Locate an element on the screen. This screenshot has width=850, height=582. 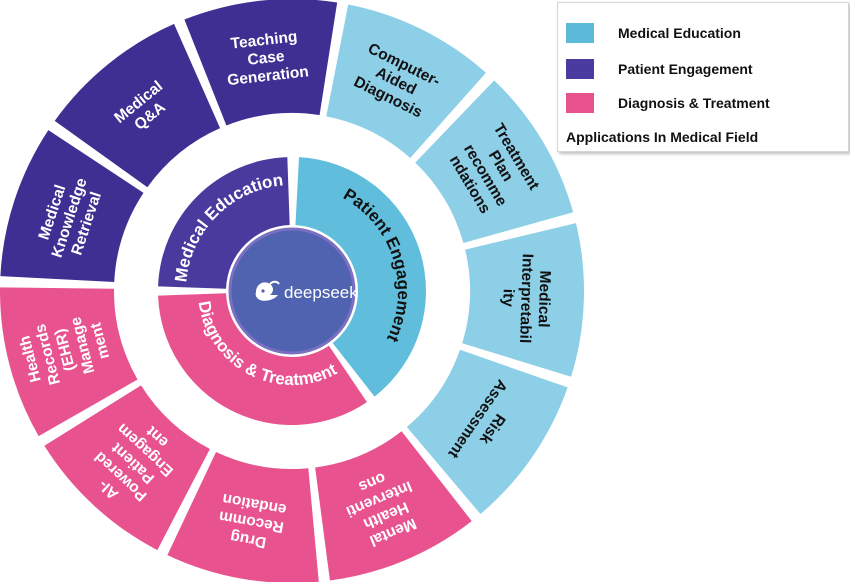
segment-mental-health: MentalHealthInterventions is located at coordinates (393, 506).